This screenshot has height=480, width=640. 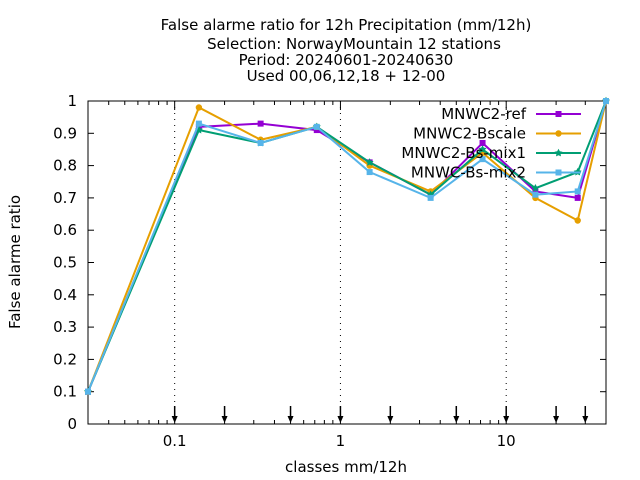 What do you see at coordinates (65, 166) in the screenshot?
I see `y-tick-label: 0.8` at bounding box center [65, 166].